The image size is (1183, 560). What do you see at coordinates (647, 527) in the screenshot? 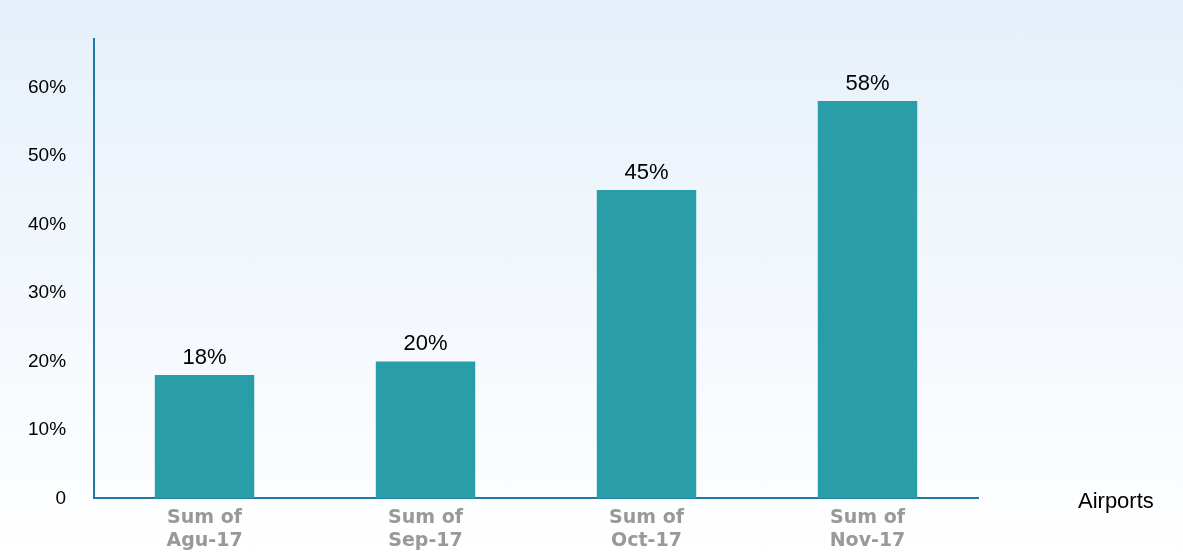
I see `x-tick-label: Sum of Oct-17` at bounding box center [647, 527].